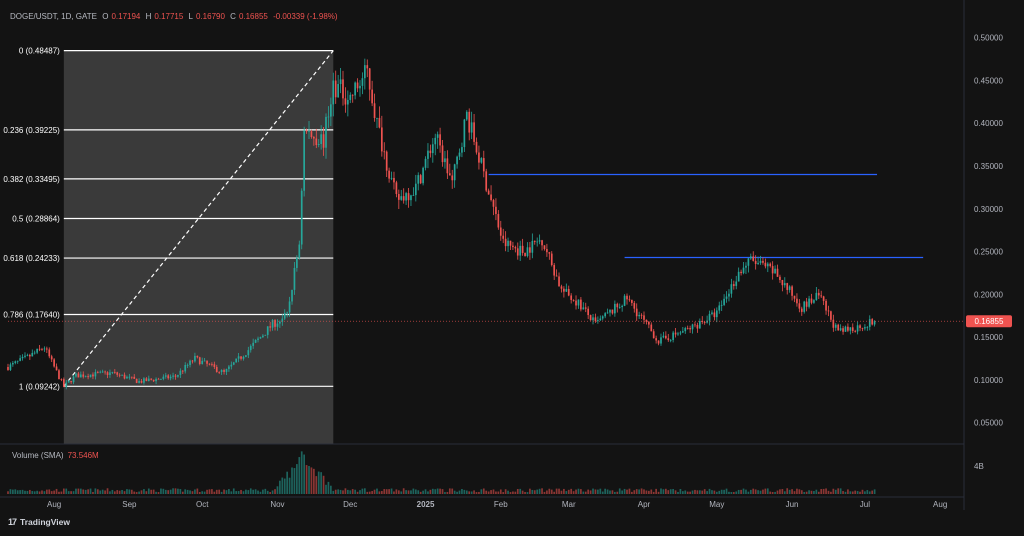 This screenshot has width=1024, height=536. Describe the element at coordinates (129, 504) in the screenshot. I see `x-tick-label: Sep` at that location.